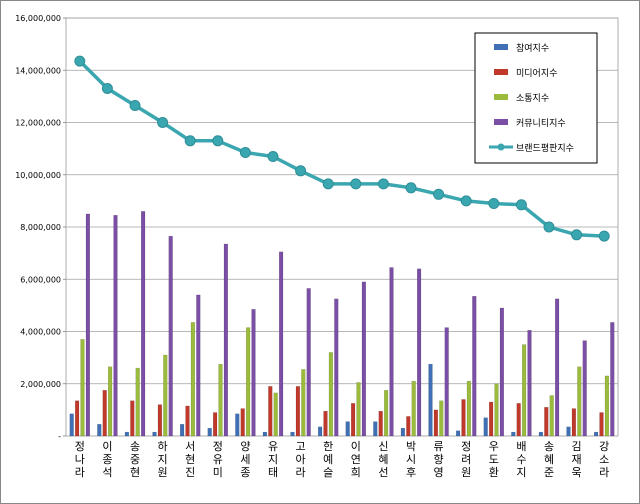 The image size is (640, 504). What do you see at coordinates (38, 123) in the screenshot?
I see `y-tick-label: 12,000,000` at bounding box center [38, 123].